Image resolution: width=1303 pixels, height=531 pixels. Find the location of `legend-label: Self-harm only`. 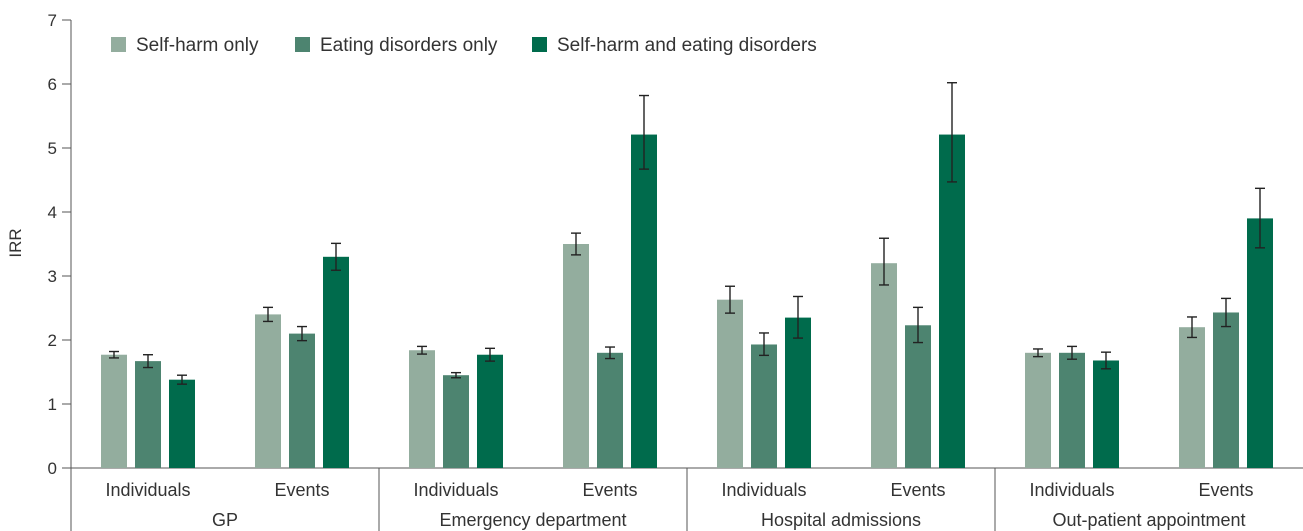

legend-label: Self-harm only is located at coordinates (197, 45).